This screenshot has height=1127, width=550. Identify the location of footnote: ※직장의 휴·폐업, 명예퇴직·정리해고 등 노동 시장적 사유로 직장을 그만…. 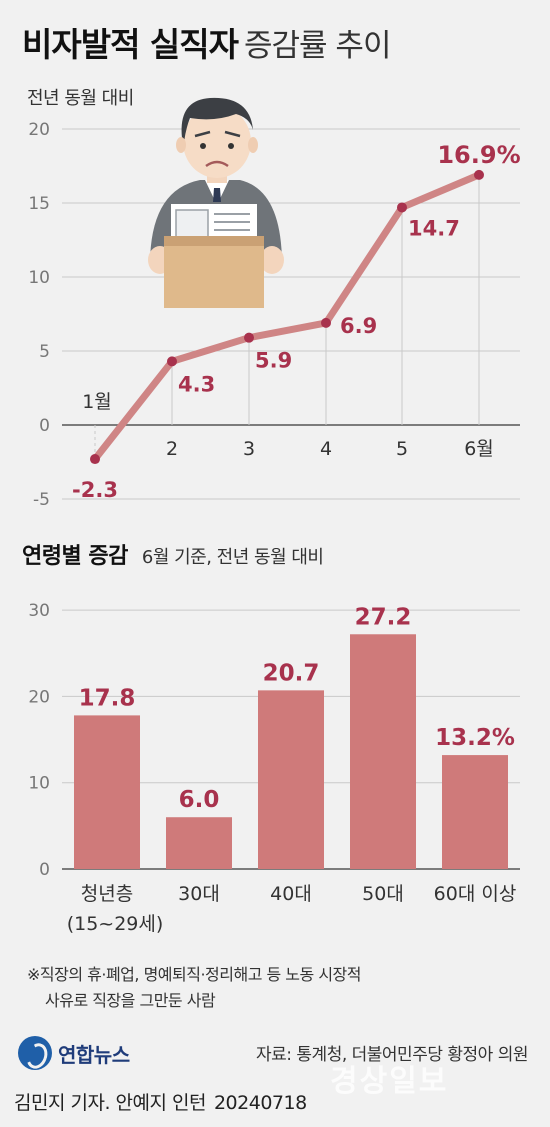
(194, 988).